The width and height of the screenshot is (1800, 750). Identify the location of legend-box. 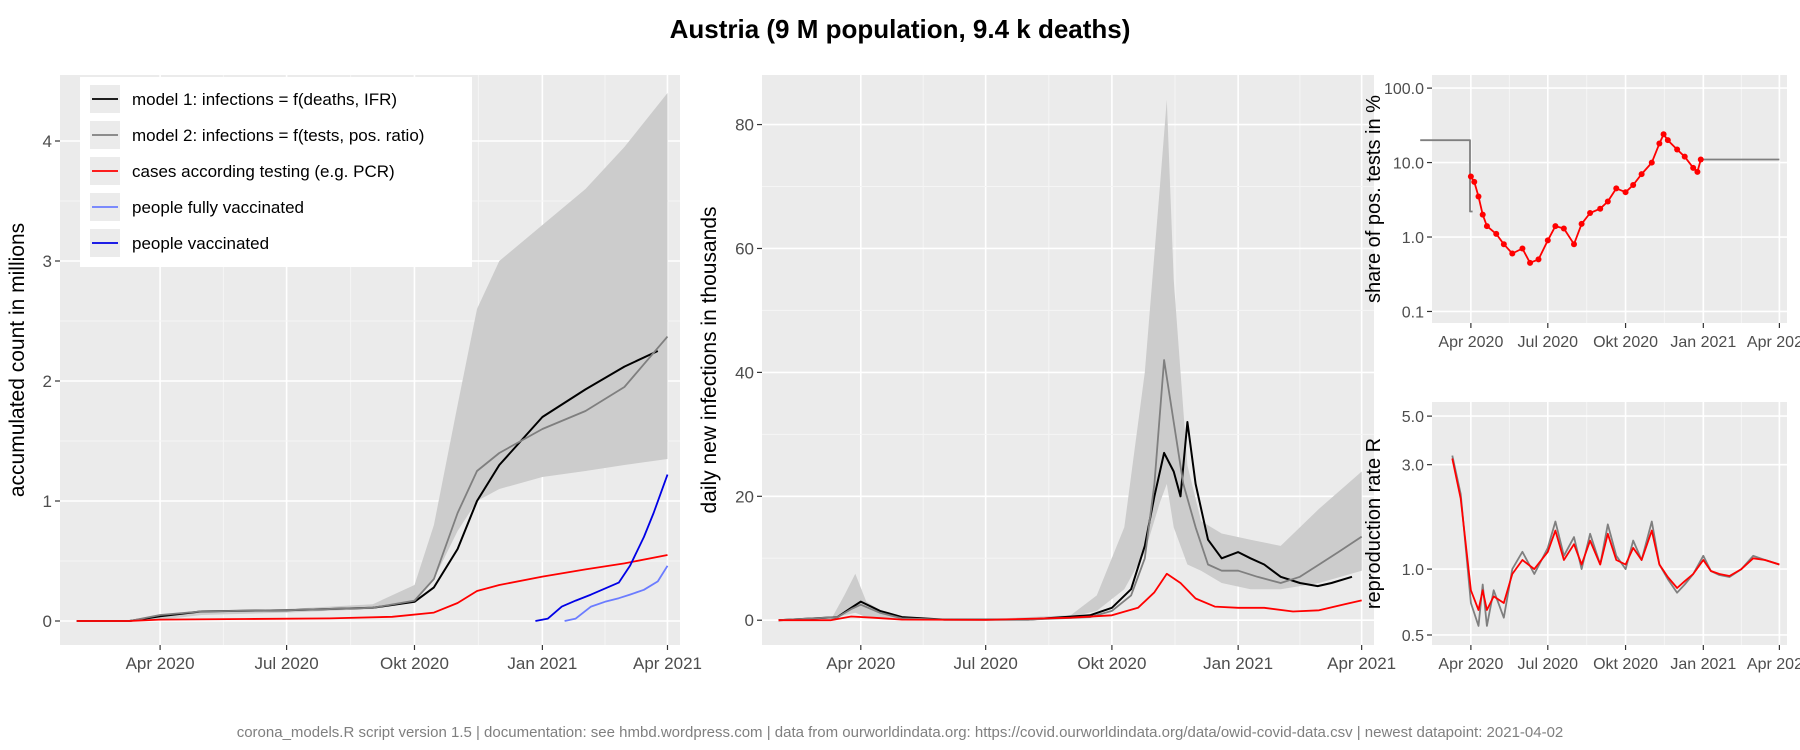
(276, 172).